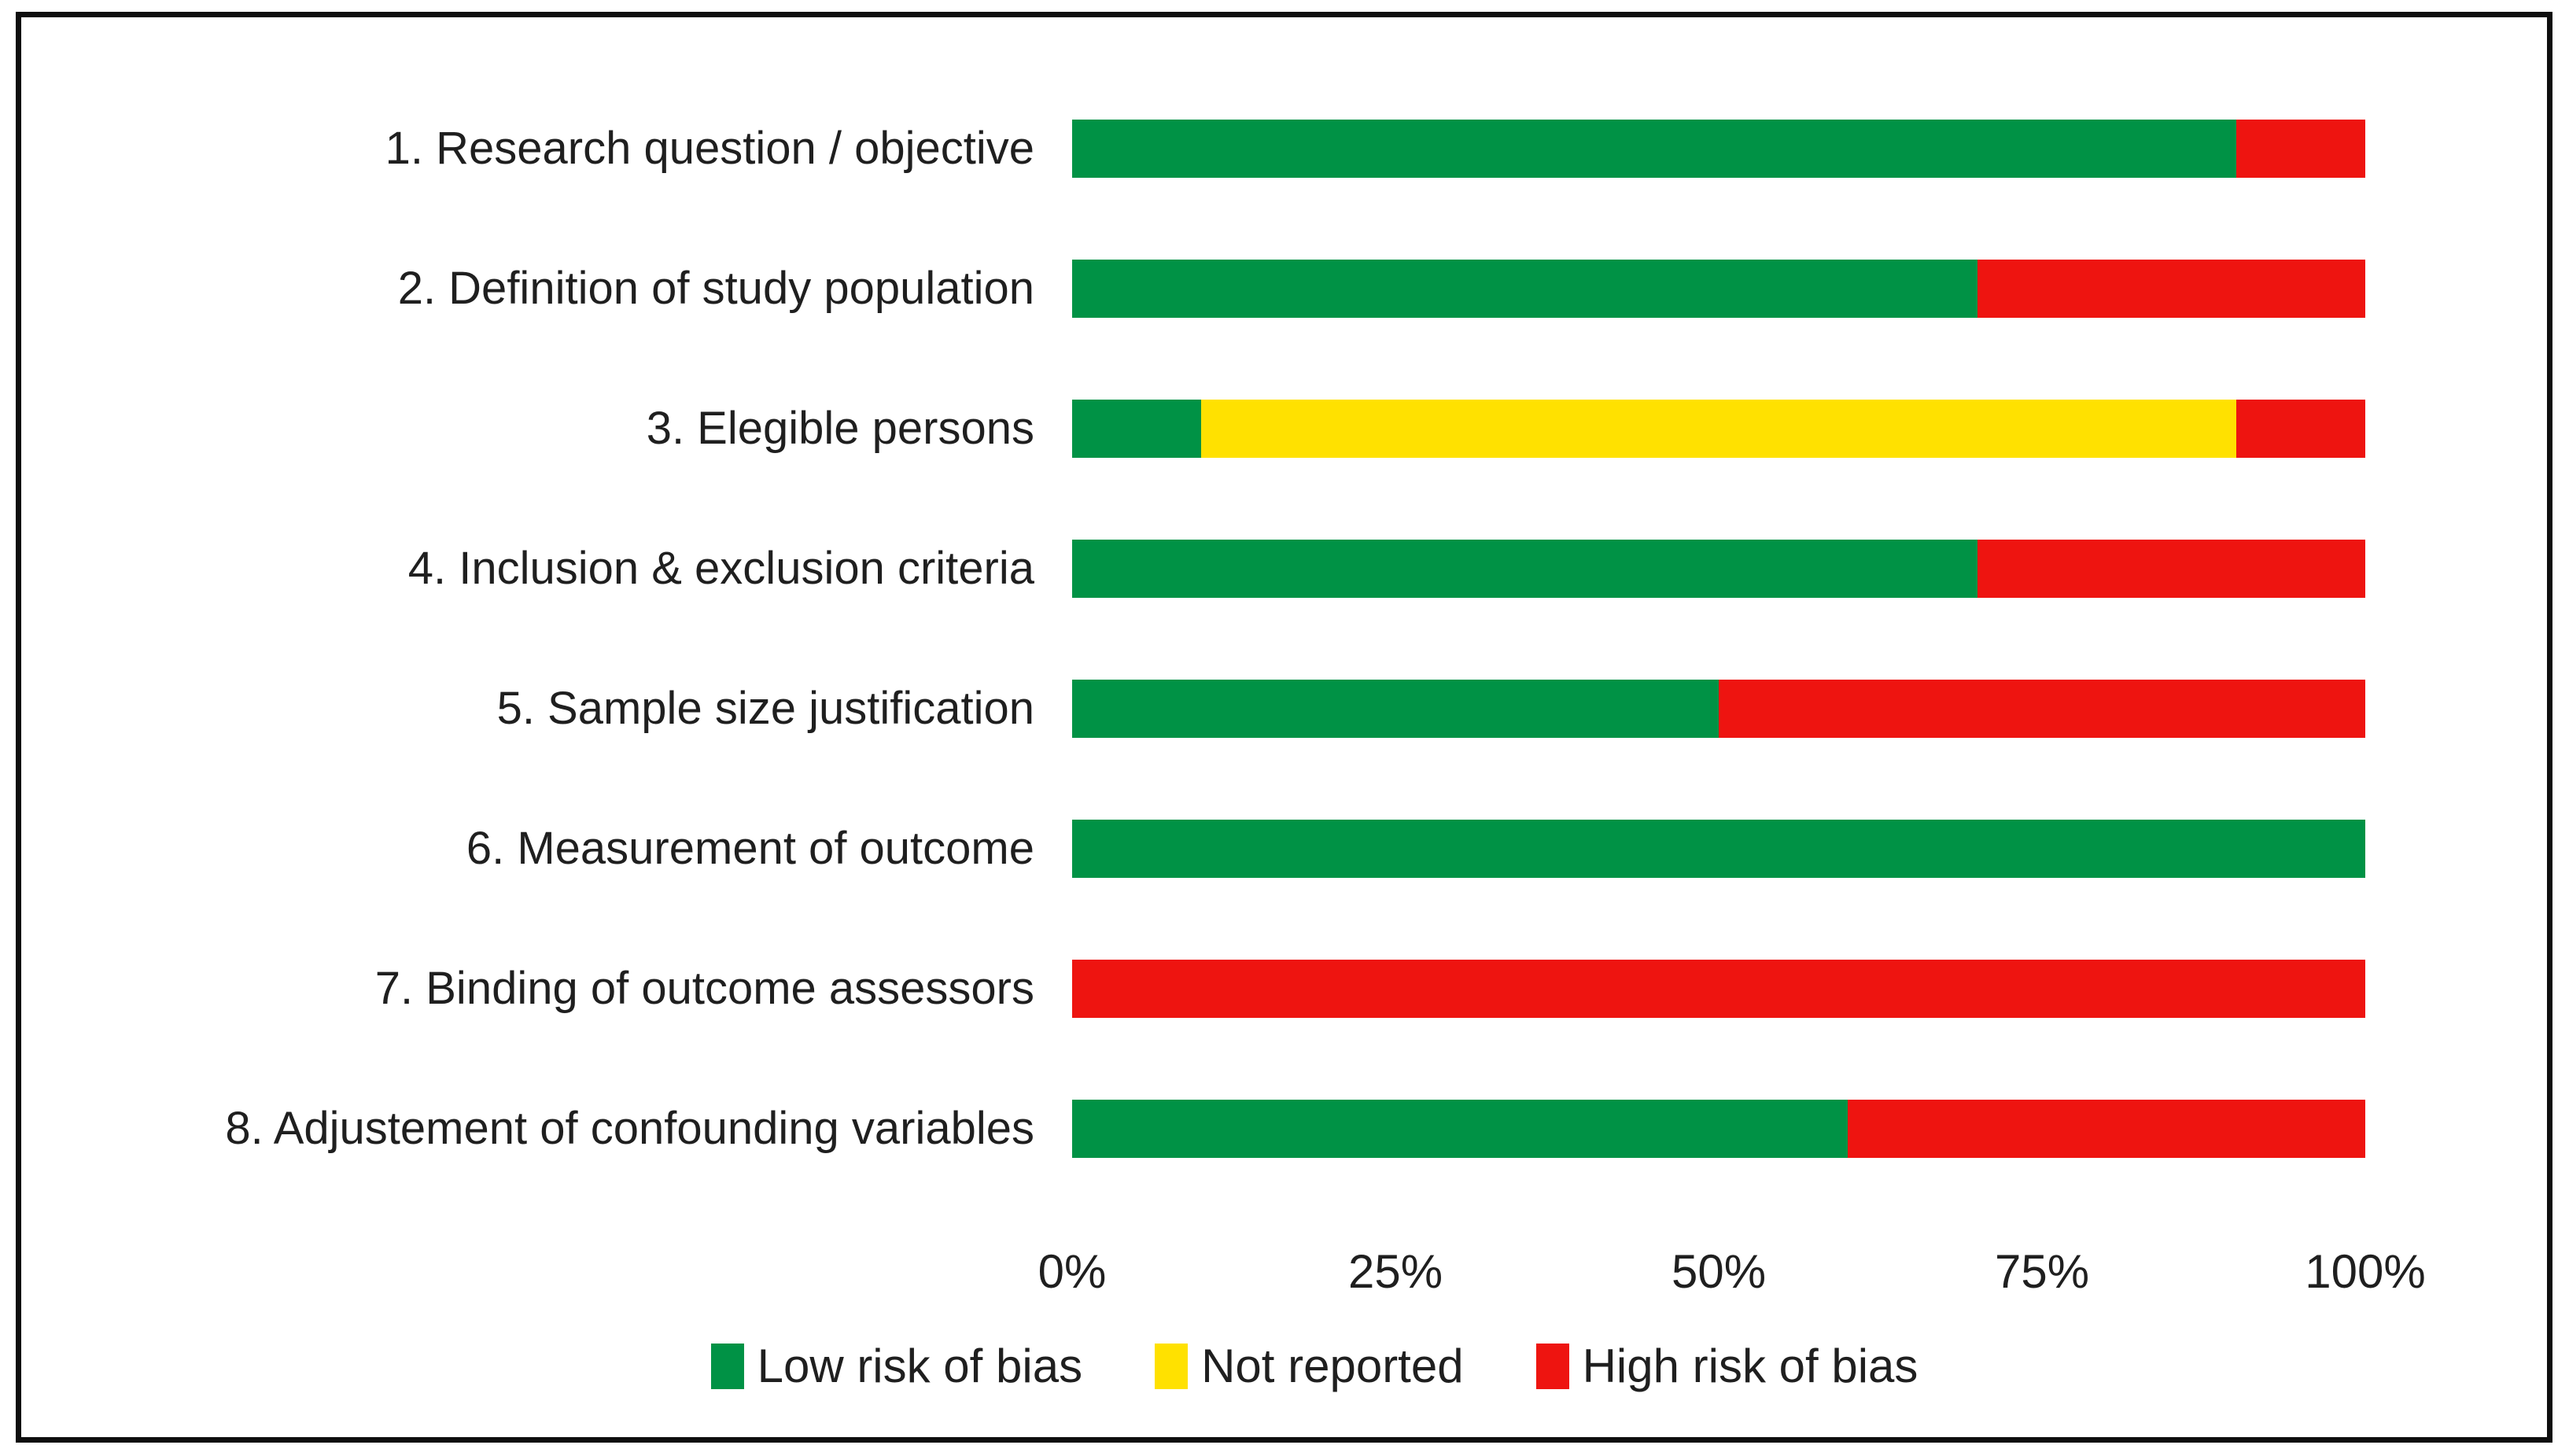 The height and width of the screenshot is (1456, 2569). I want to click on legend-item: High risk of bias, so click(1726, 1366).